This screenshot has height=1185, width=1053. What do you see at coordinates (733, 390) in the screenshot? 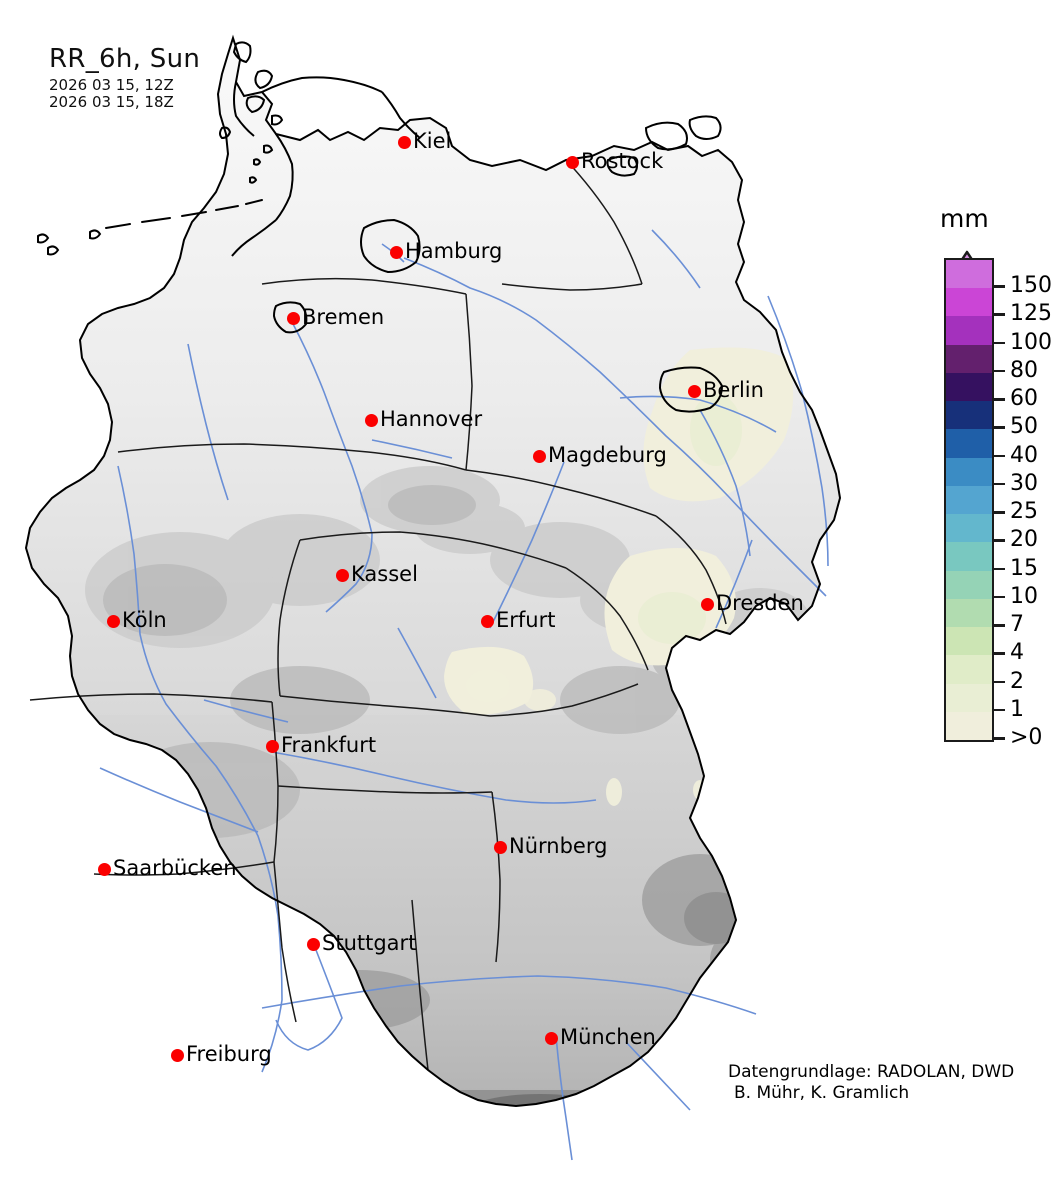
I see `city-label: Berlin` at bounding box center [733, 390].